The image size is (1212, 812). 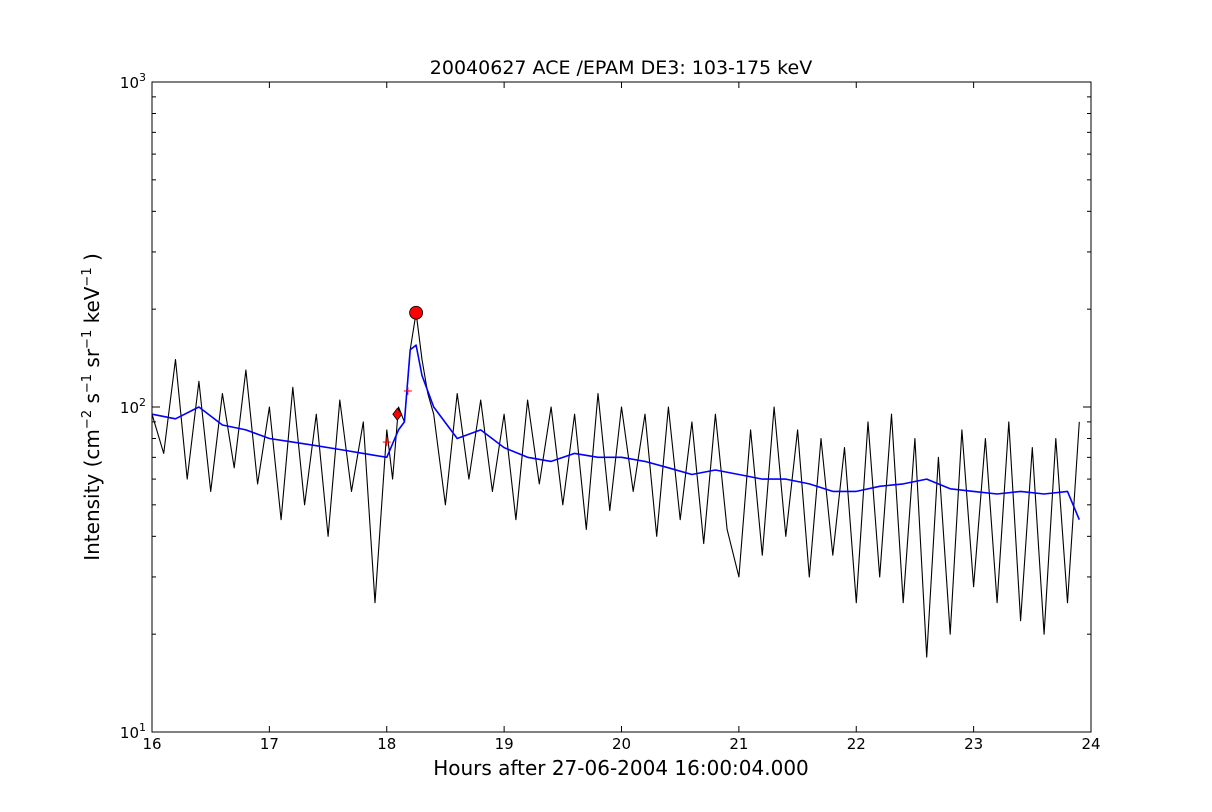 What do you see at coordinates (504, 744) in the screenshot?
I see `x-tick-label: 19` at bounding box center [504, 744].